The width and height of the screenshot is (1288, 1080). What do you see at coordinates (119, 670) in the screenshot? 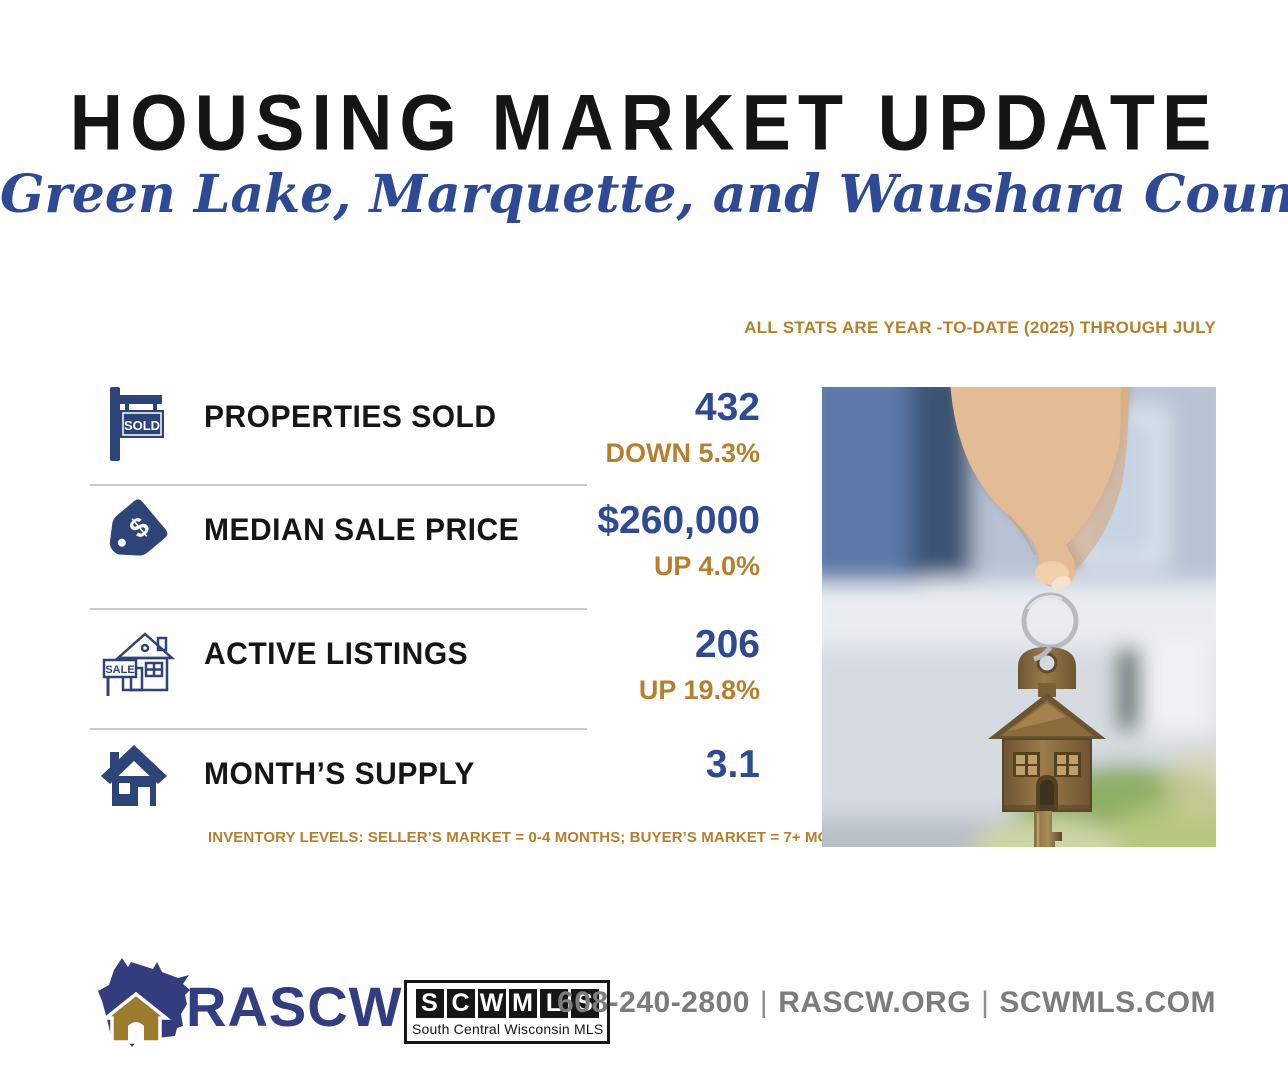
I see `sale-sign-text: SALE` at bounding box center [119, 670].